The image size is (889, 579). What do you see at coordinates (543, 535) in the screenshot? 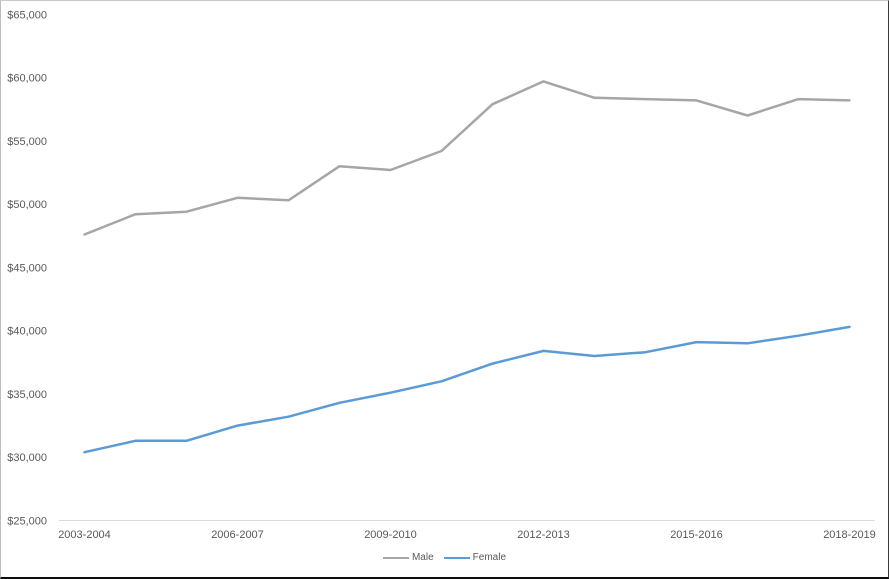
I see `x-axis-tick-label: 2012-2013` at bounding box center [543, 535].